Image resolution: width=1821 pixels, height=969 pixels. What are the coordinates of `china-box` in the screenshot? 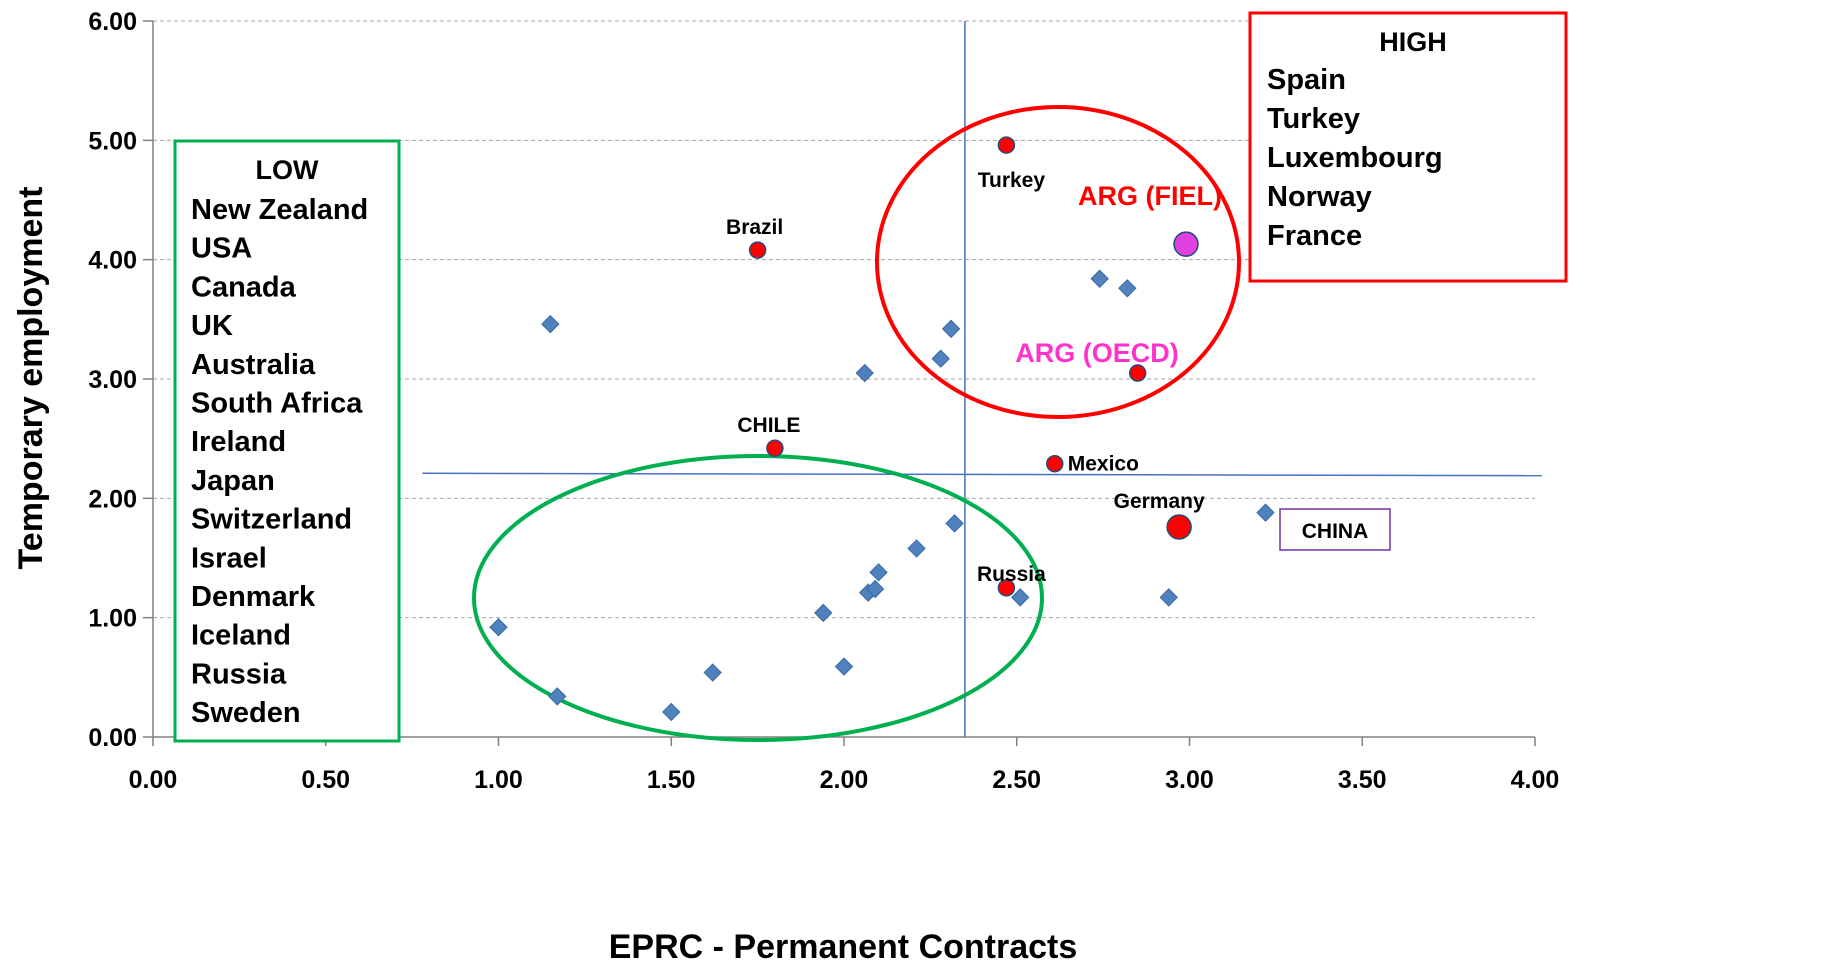 It's located at (1335, 529).